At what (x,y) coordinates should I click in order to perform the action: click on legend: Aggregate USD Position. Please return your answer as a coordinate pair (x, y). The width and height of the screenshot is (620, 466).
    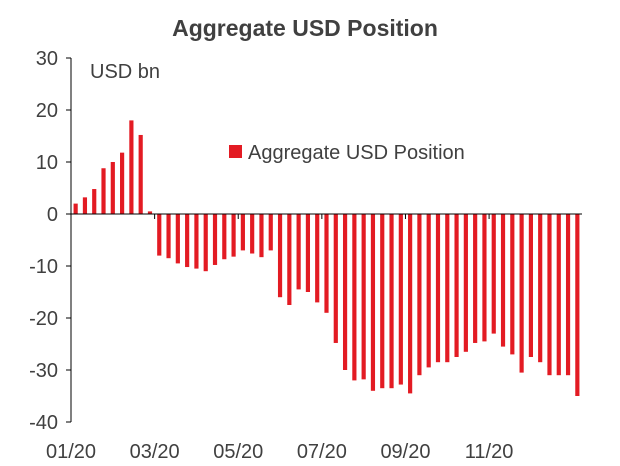
    Looking at the image, I should click on (347, 153).